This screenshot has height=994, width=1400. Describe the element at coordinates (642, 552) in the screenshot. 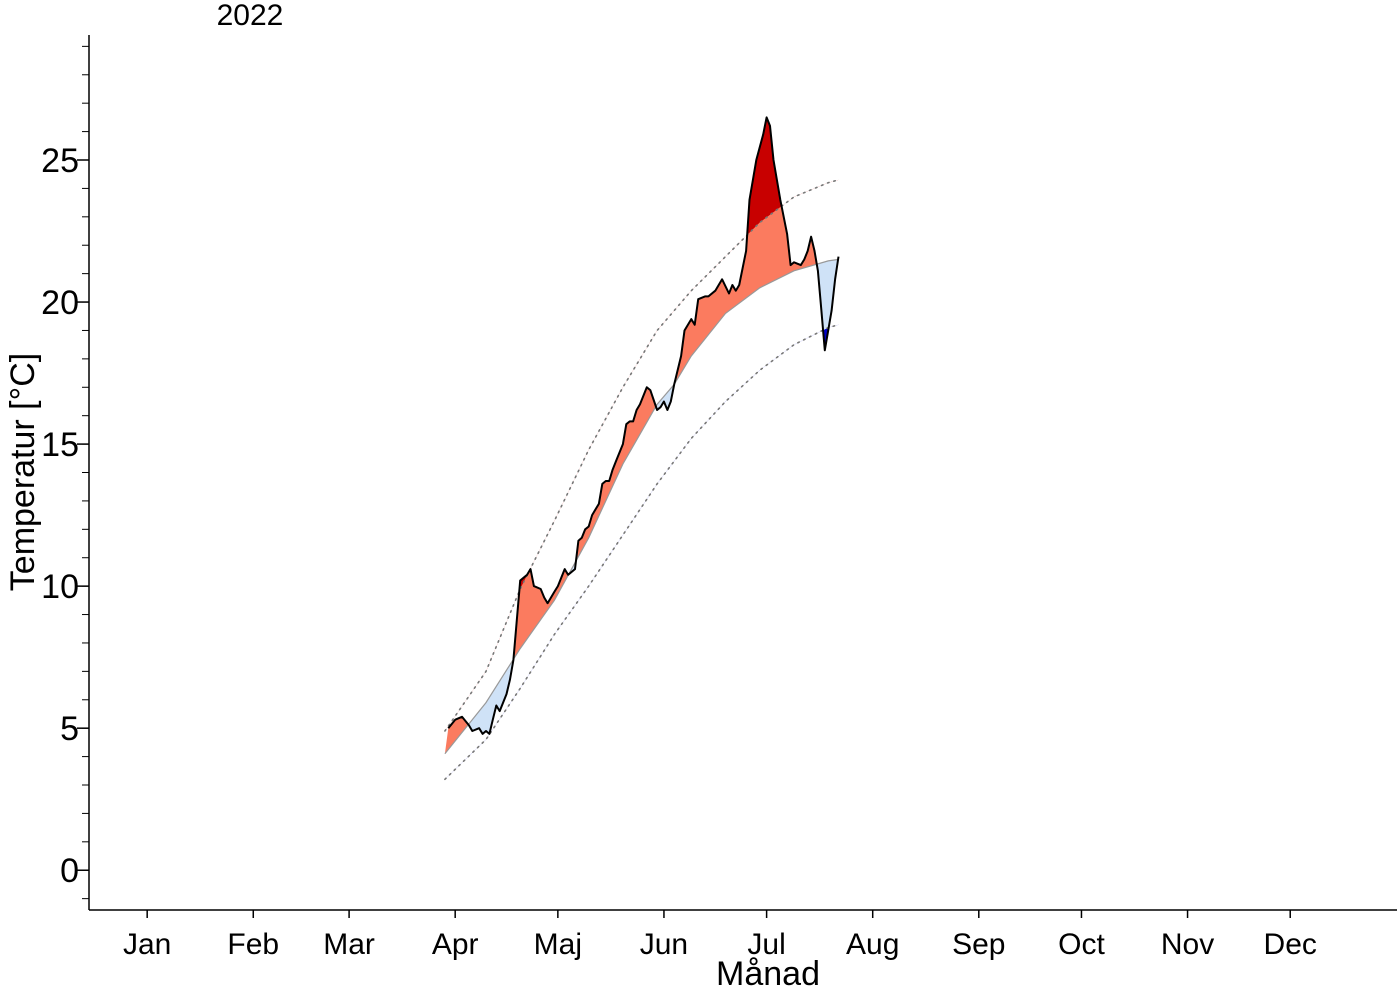

I see `lower-bound-line` at that location.